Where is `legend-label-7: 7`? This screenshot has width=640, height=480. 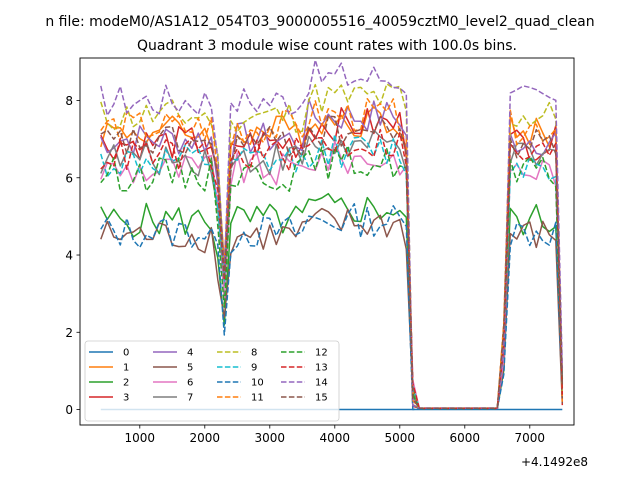 legend-label-7: 7 is located at coordinates (190, 398).